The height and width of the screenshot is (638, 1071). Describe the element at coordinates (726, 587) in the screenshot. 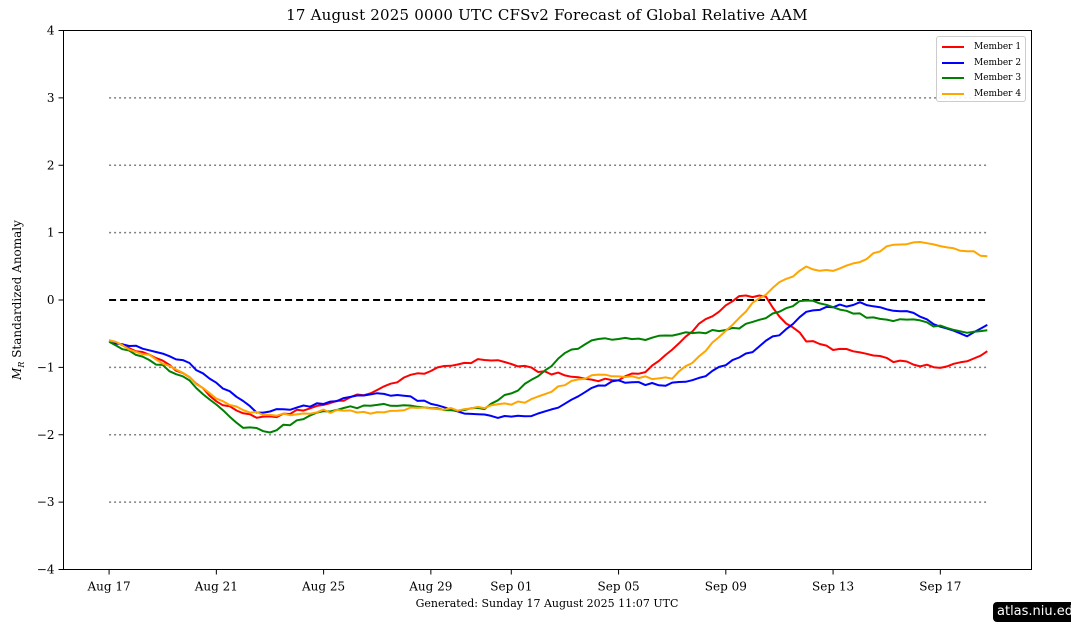

I see `x-tick-label: Sep 09` at that location.